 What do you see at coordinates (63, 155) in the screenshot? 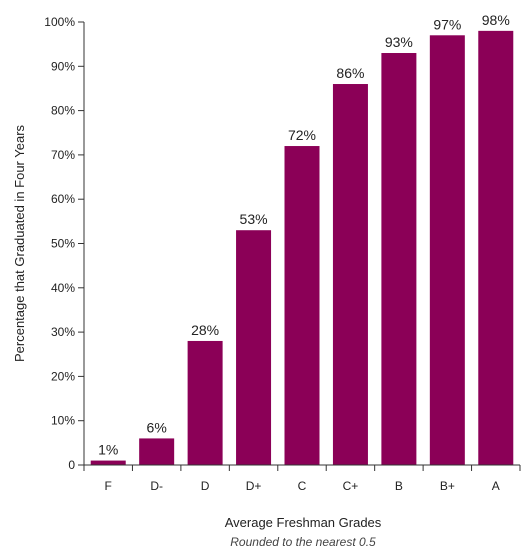
I see `y-tick-label: 70%` at bounding box center [63, 155].